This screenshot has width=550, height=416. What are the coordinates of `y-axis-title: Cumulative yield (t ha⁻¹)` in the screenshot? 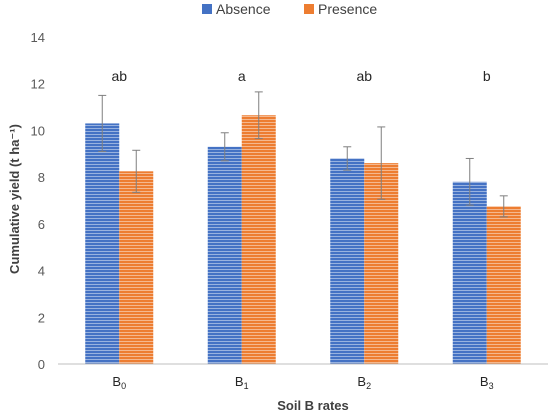 It's located at (14, 199).